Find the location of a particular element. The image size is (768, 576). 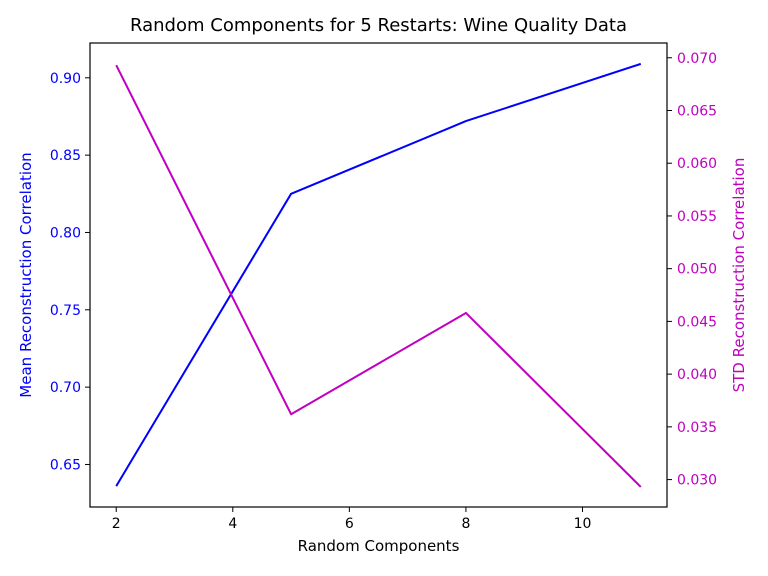

right-y-tick-label: 0.035 is located at coordinates (697, 428).